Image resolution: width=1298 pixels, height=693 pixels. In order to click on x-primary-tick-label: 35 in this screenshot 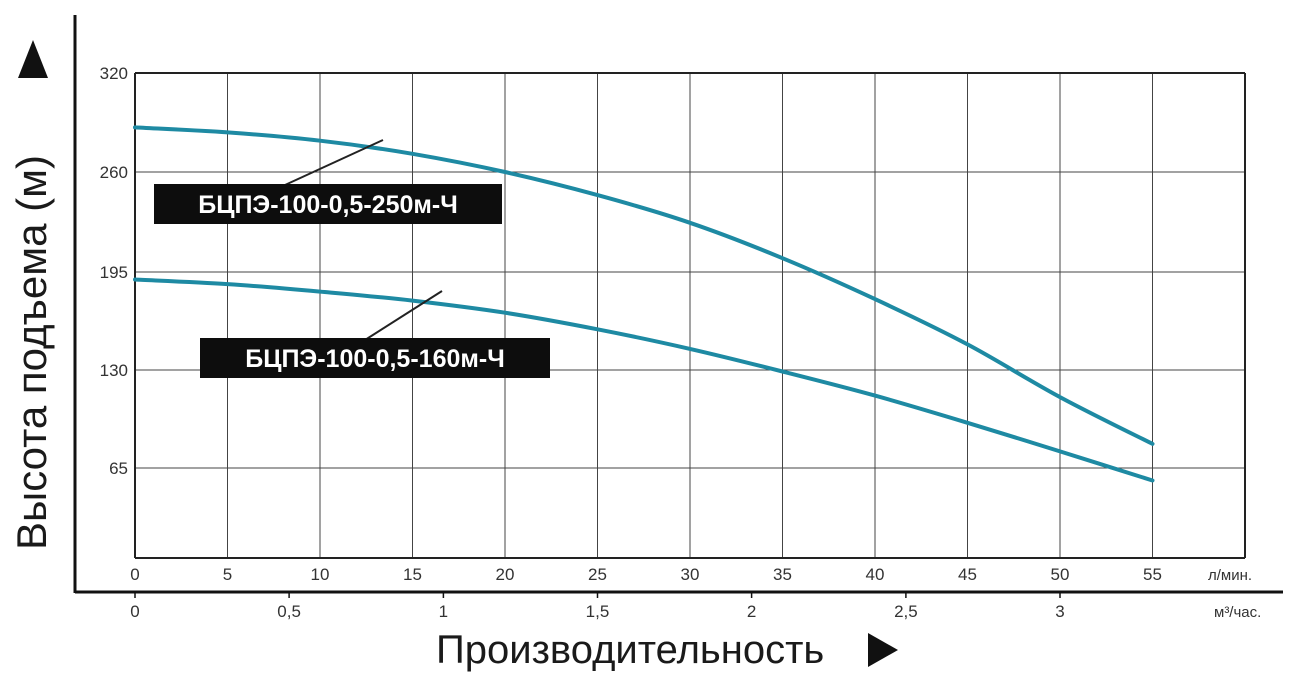, I will do `click(782, 574)`.